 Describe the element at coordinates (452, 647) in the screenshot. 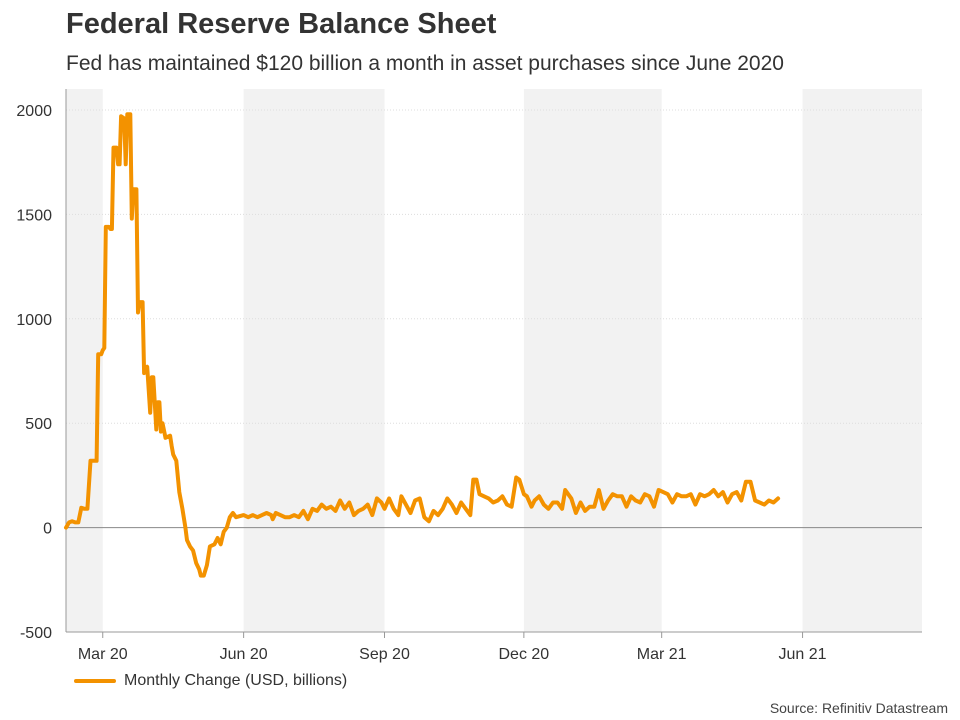

I see `x-axis-ticks: Mar 20 Jun 20 Sep 20 Dec 20 Mar 21 Jun 21` at that location.